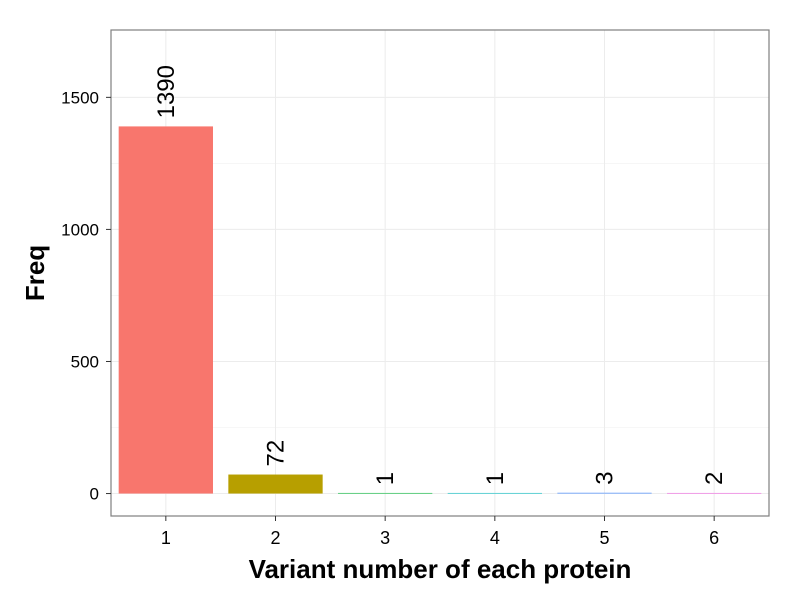 This screenshot has width=800, height=605. What do you see at coordinates (86, 296) in the screenshot?
I see `y-axis: 0 500 1000 1500` at bounding box center [86, 296].